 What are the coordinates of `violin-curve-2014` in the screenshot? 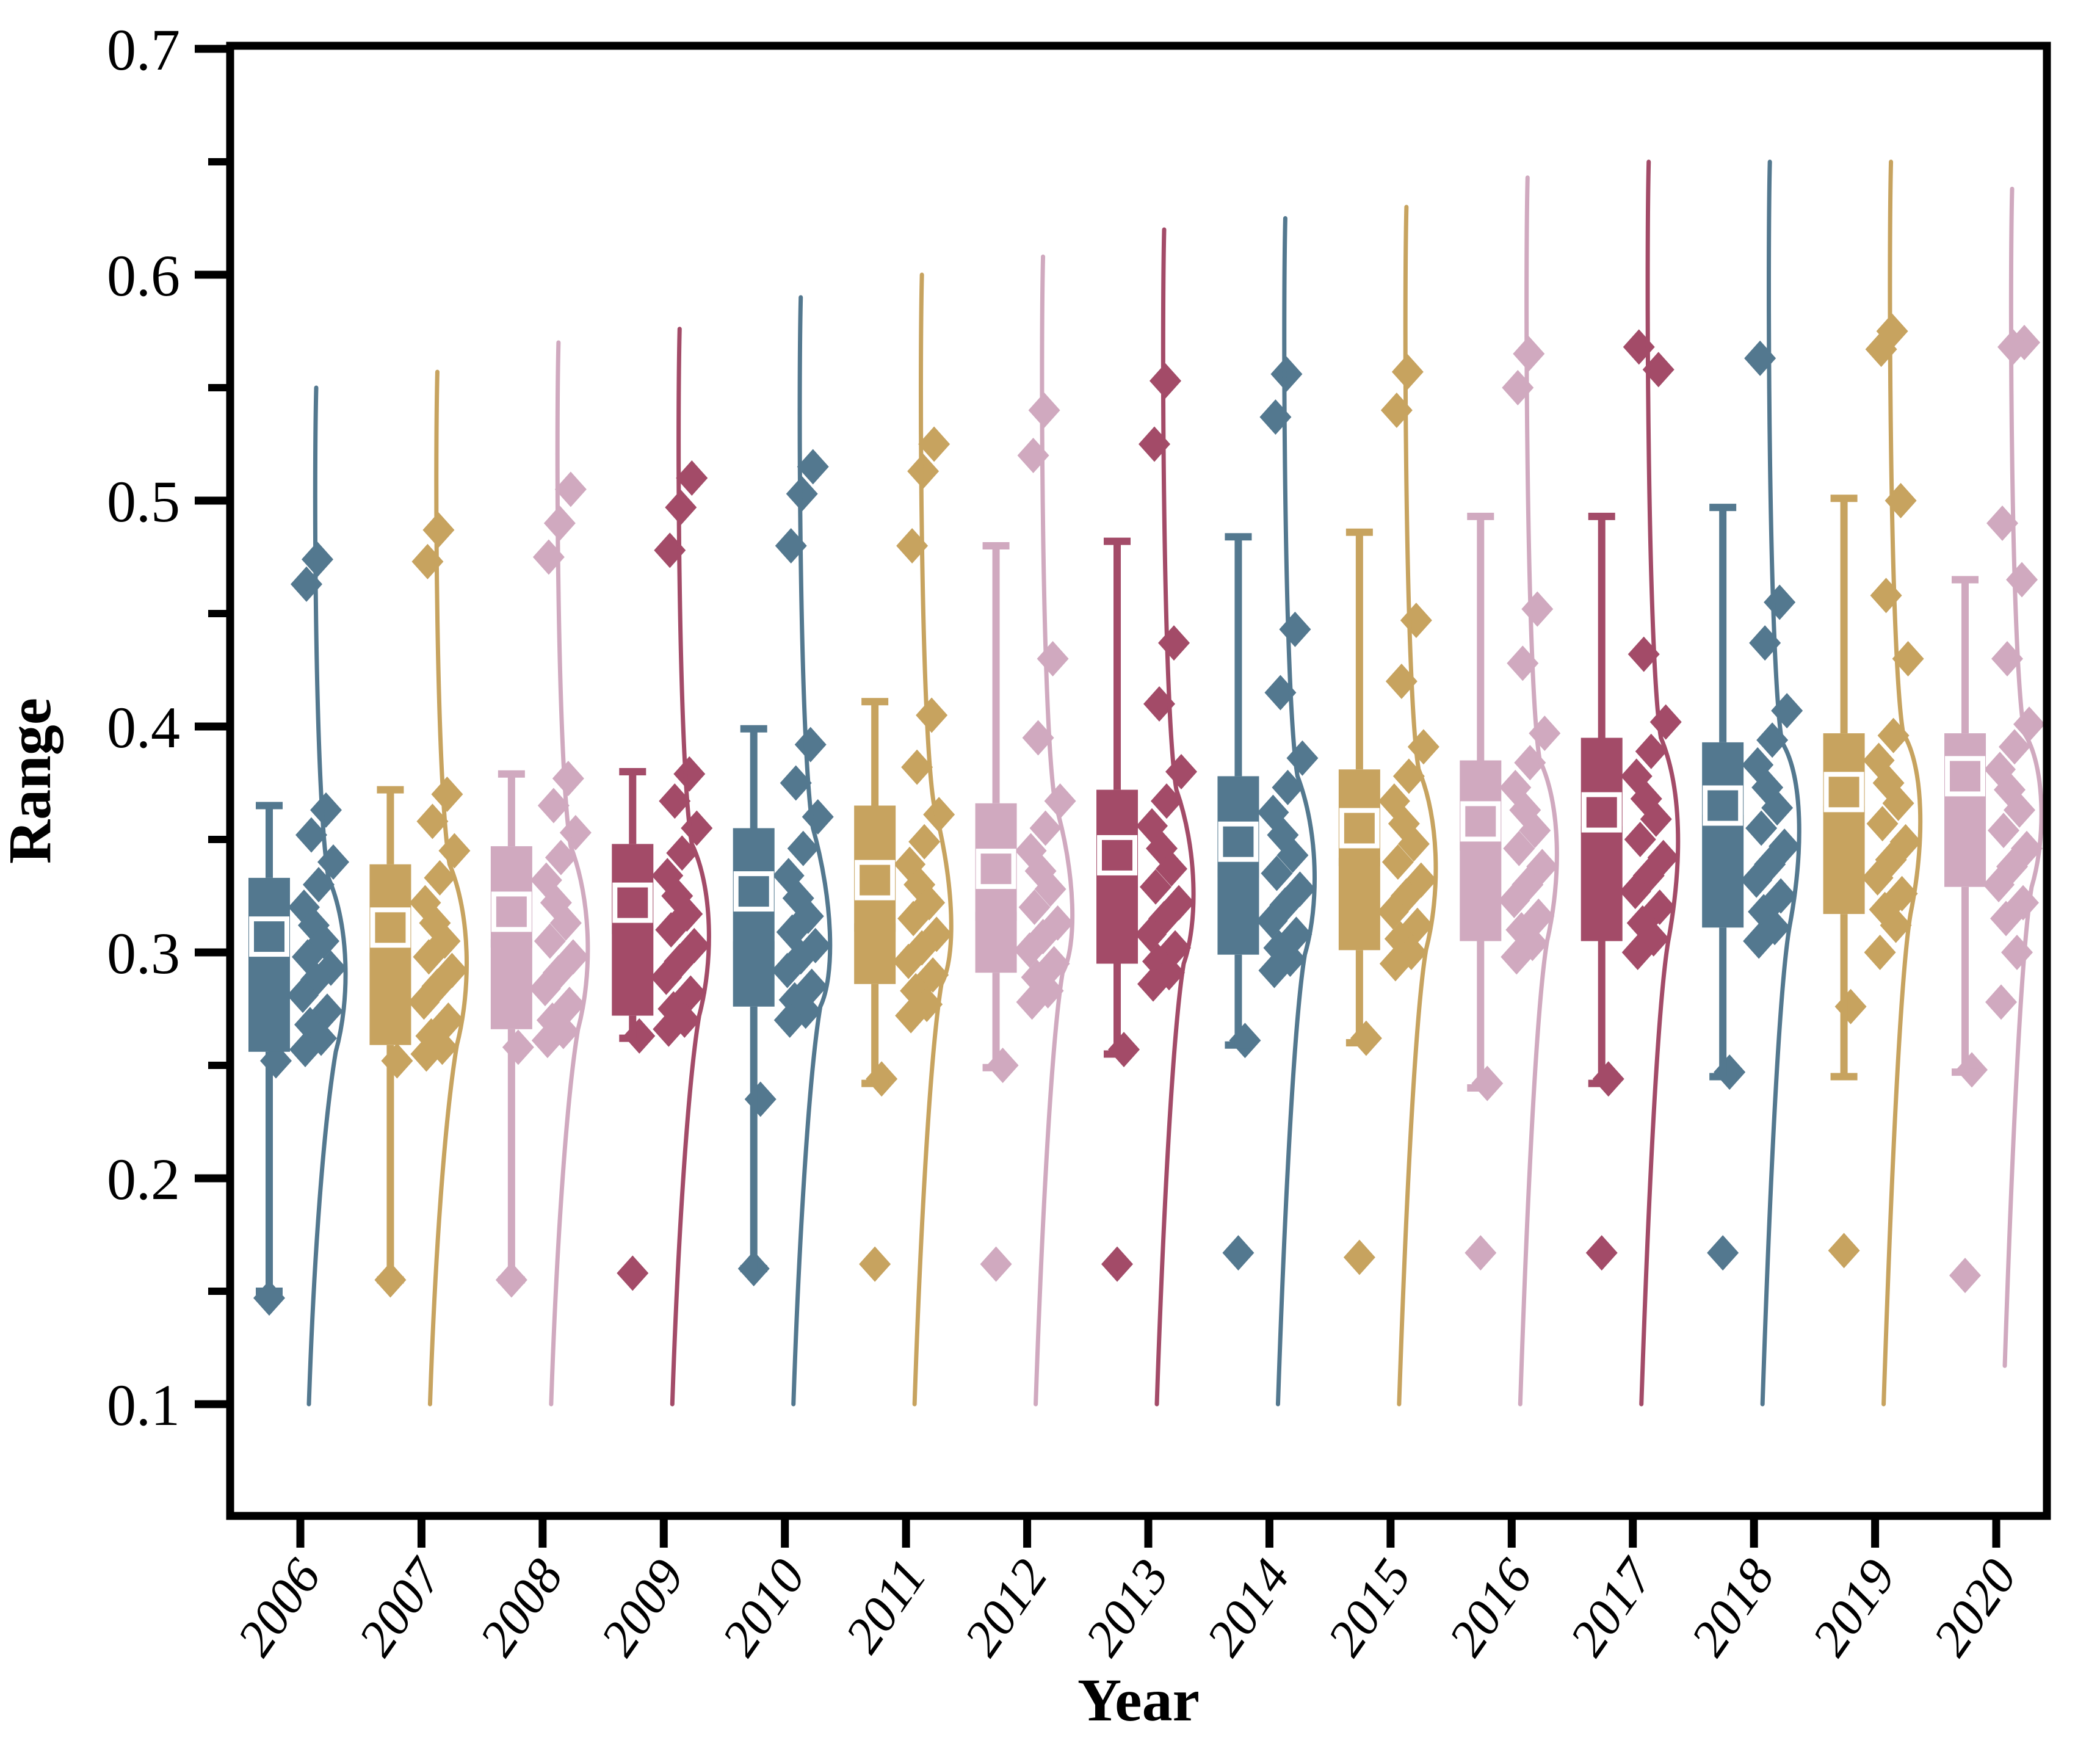 It's located at (1296, 811).